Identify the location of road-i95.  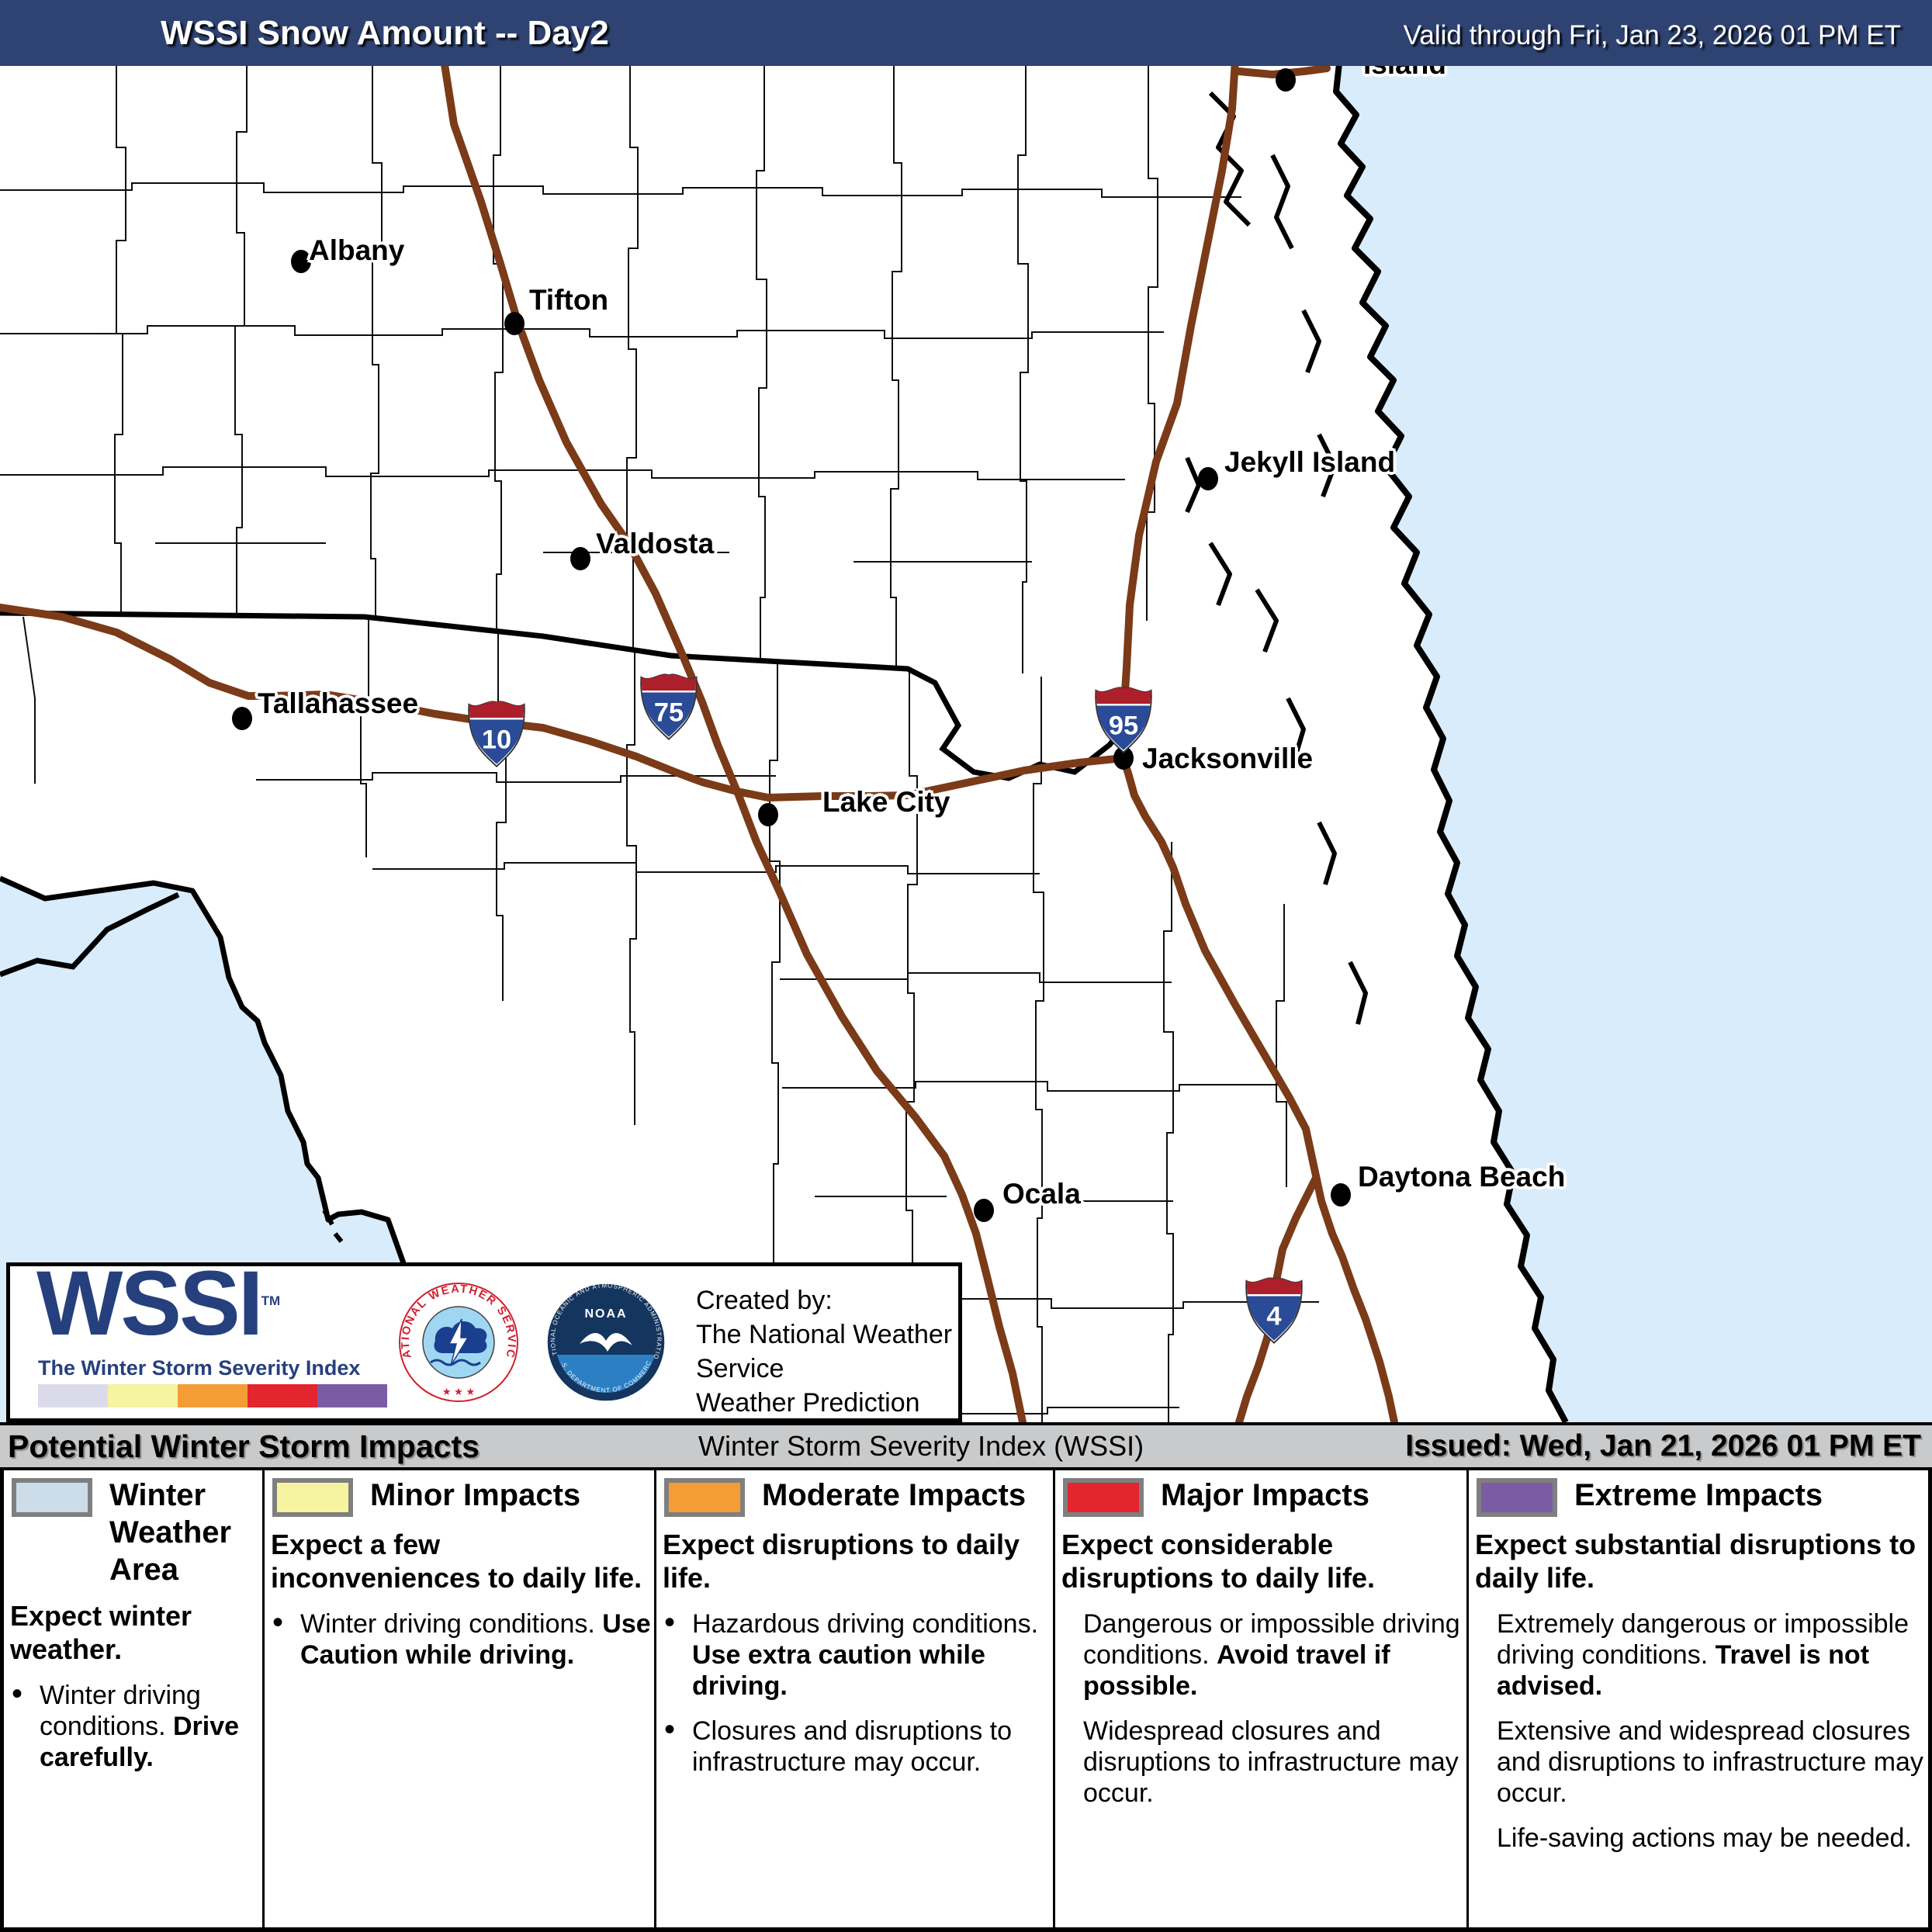
(1259, 711).